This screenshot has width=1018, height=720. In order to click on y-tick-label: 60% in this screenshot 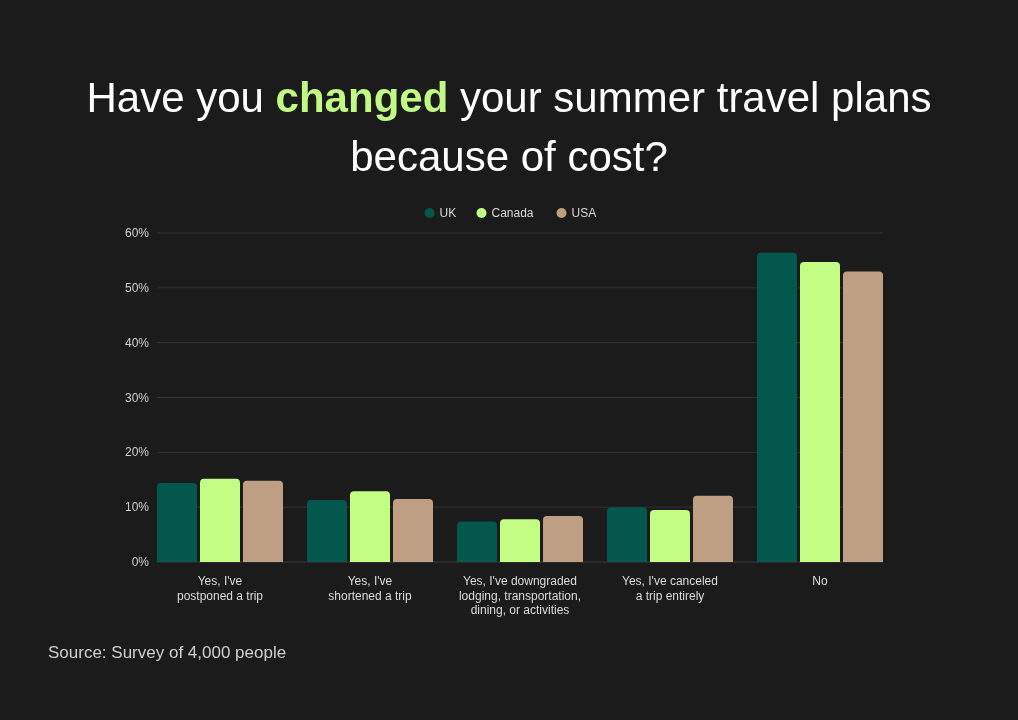, I will do `click(137, 233)`.